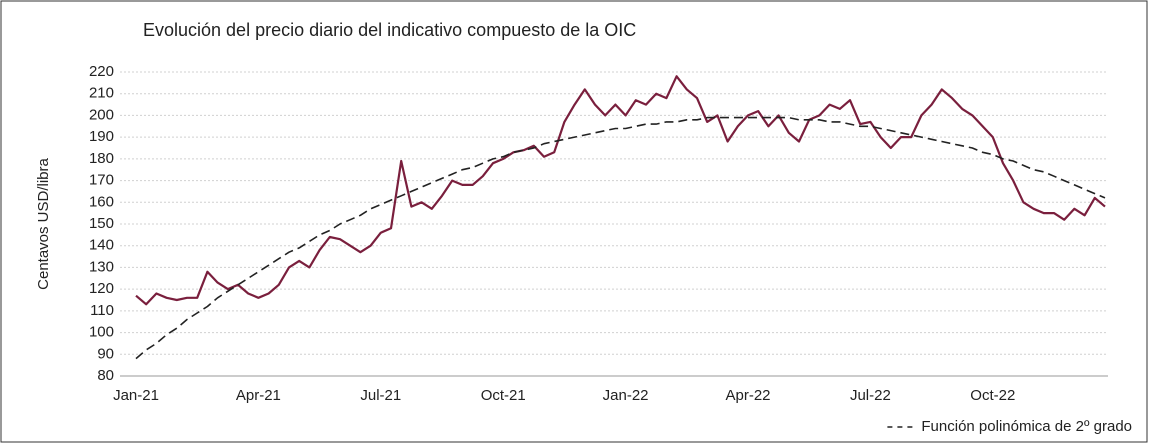 This screenshot has height=444, width=1149. Describe the element at coordinates (101, 288) in the screenshot. I see `y-tick-label: 120` at that location.